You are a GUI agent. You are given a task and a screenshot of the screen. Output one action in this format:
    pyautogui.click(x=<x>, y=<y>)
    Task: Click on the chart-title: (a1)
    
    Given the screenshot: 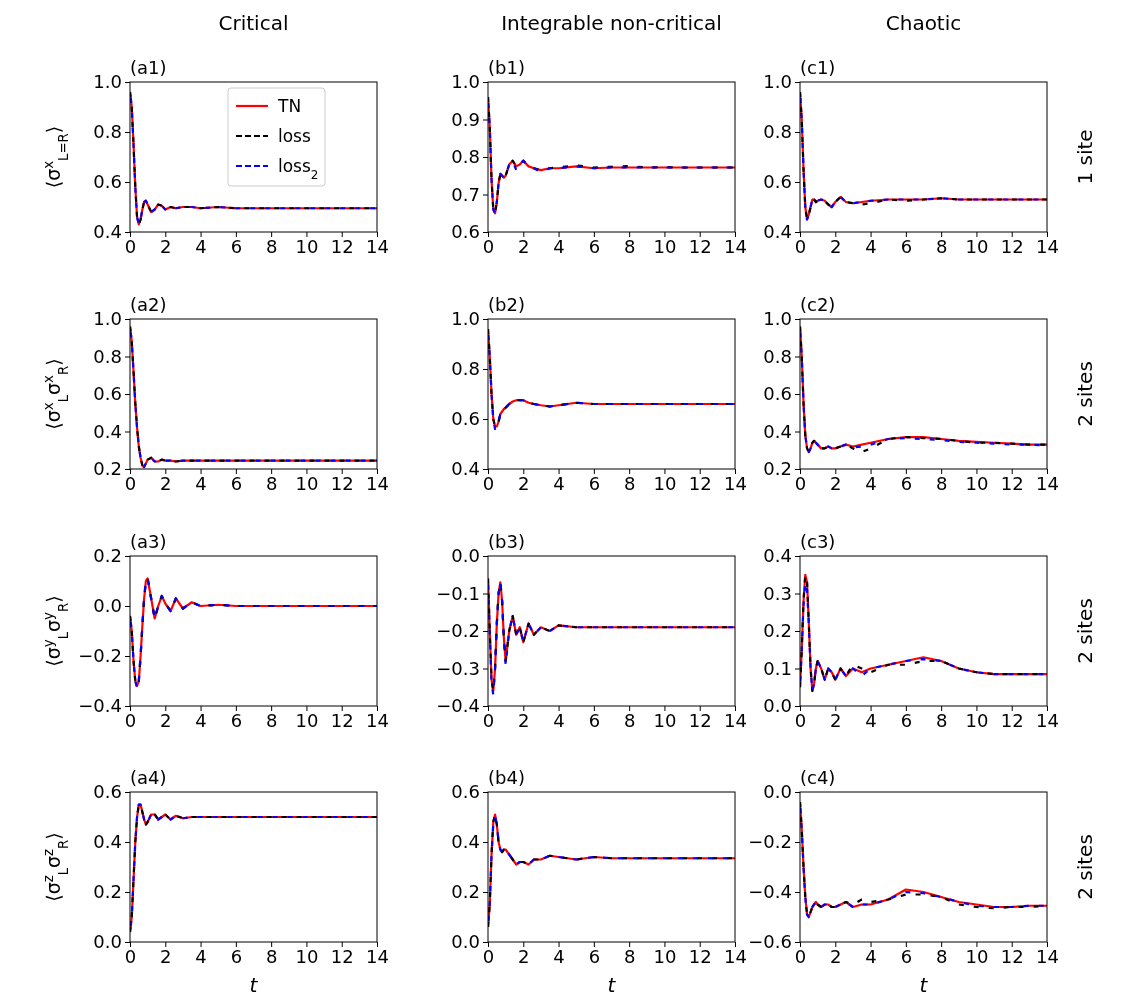 What is the action you would take?
    pyautogui.click(x=148, y=67)
    